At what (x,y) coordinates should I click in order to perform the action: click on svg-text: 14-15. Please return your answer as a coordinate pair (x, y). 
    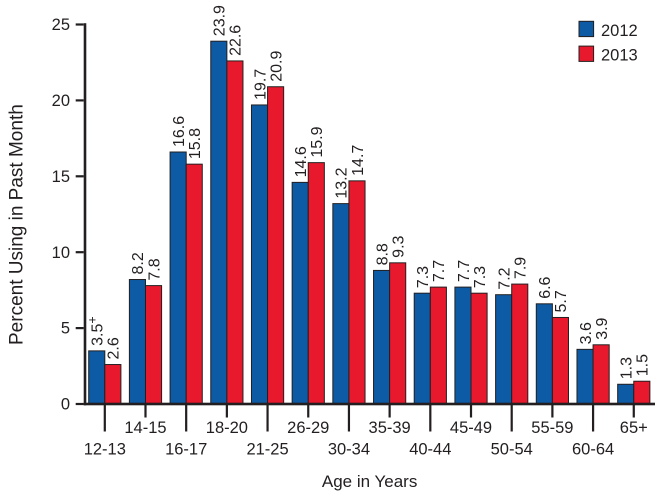
    Looking at the image, I should click on (145, 428).